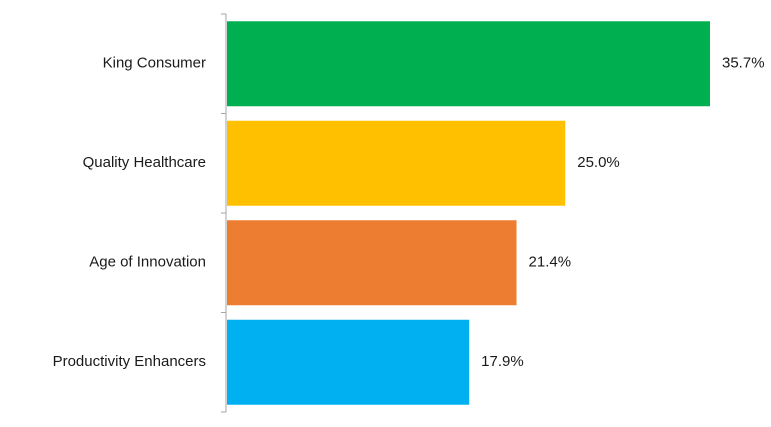 Image resolution: width=771 pixels, height=427 pixels. Describe the element at coordinates (502, 361) in the screenshot. I see `value-label: 17.9%` at that location.